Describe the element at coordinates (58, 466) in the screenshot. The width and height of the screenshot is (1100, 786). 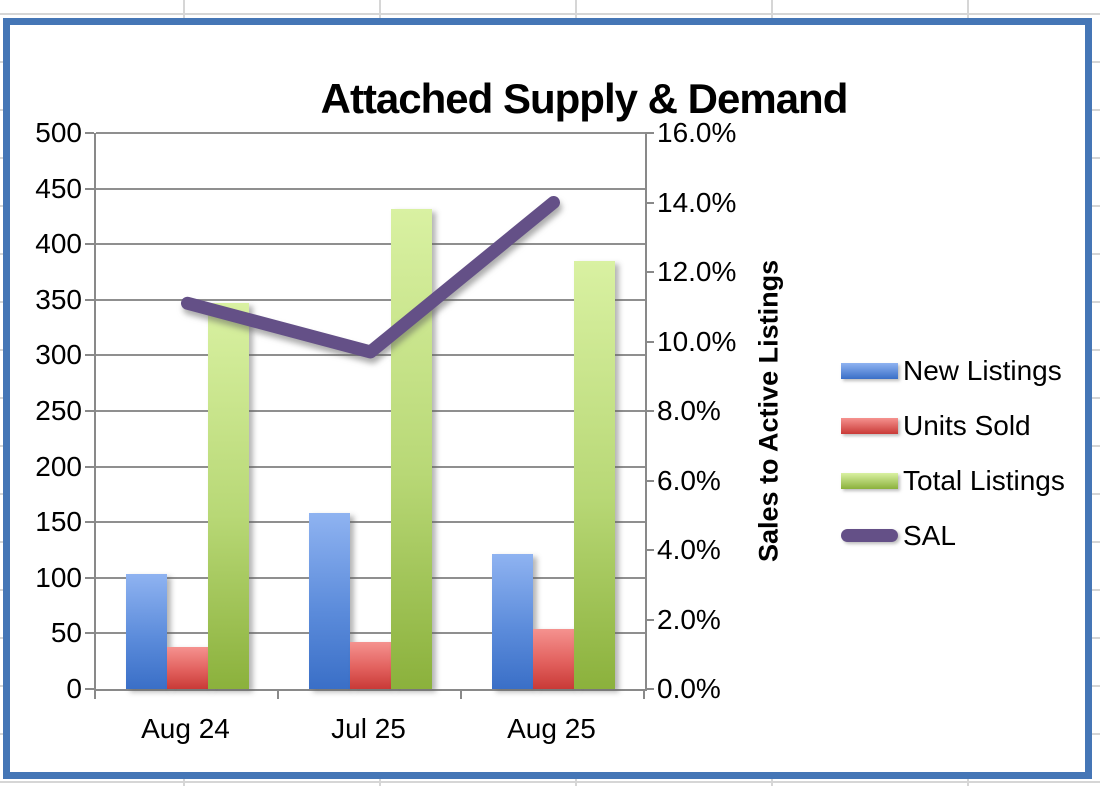
I see `y-axis-tick-label: 200` at that location.